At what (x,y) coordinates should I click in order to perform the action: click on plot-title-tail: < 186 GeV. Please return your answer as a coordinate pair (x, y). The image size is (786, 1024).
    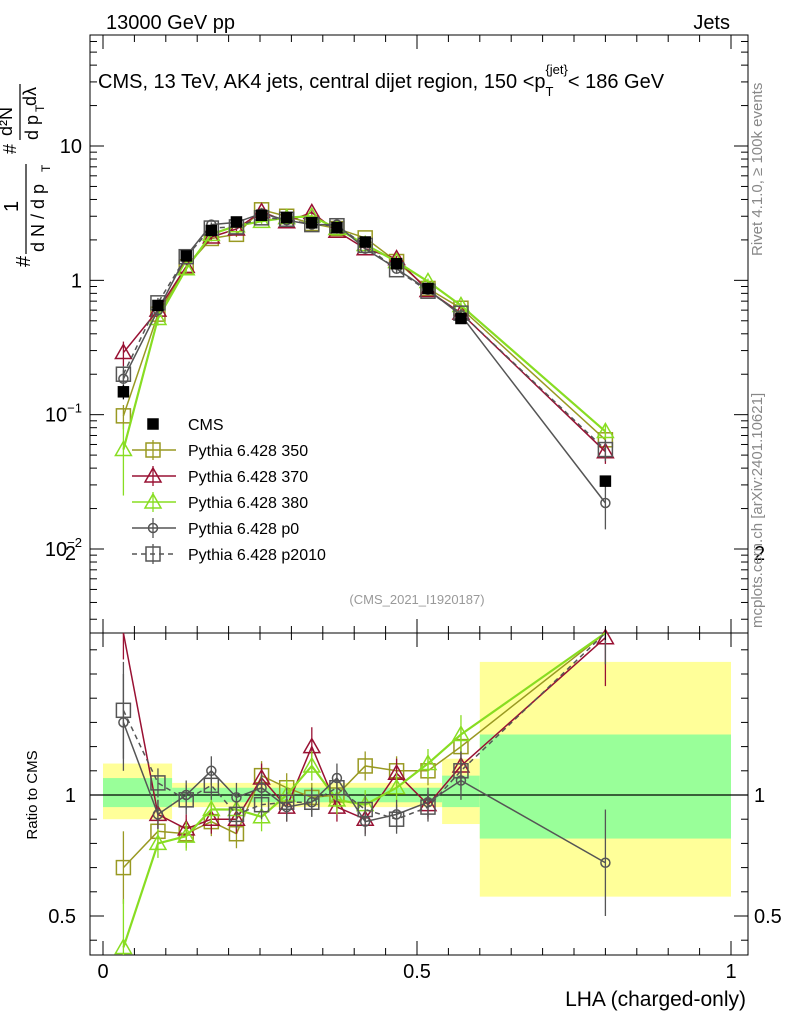
    Looking at the image, I should click on (616, 82).